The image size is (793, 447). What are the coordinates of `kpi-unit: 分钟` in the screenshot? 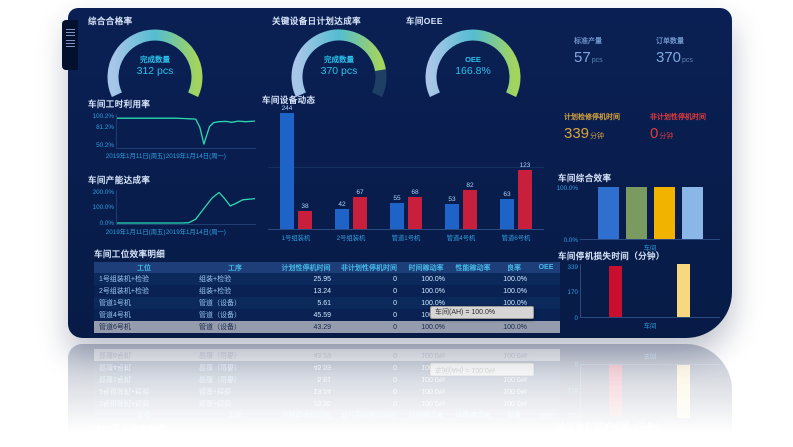 It's located at (666, 136).